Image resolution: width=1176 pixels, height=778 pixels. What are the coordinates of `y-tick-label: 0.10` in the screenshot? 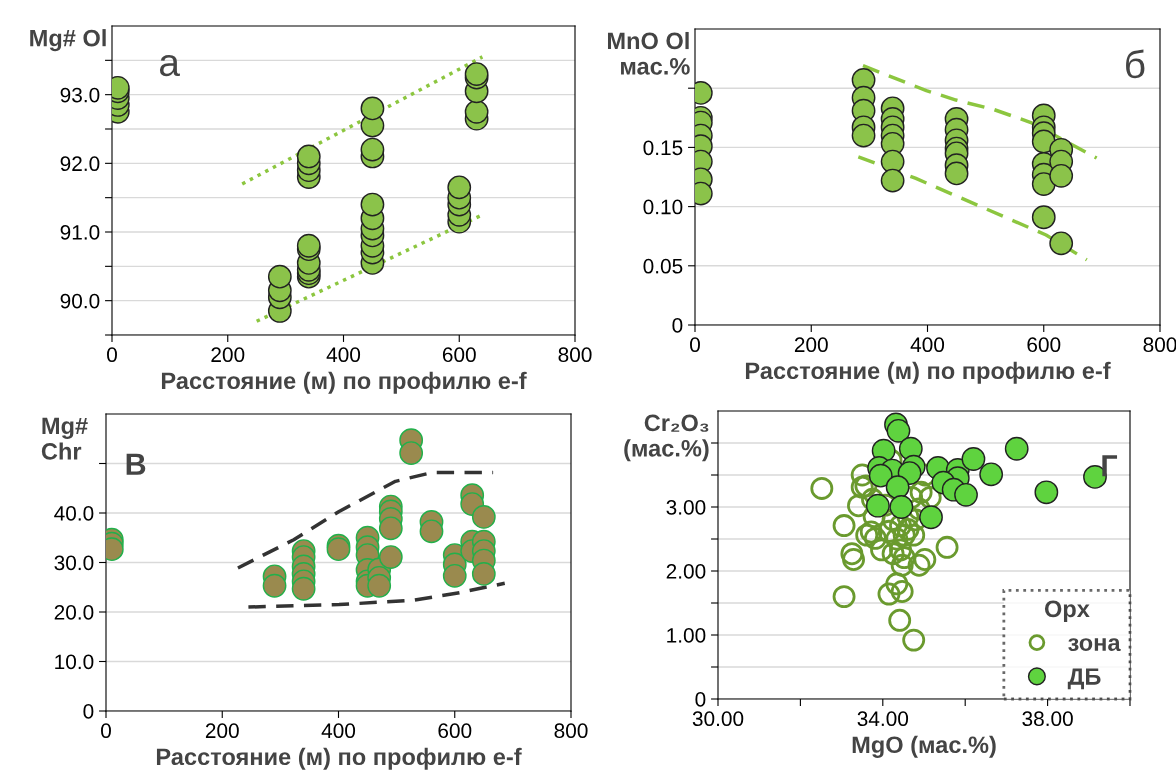 It's located at (663, 207).